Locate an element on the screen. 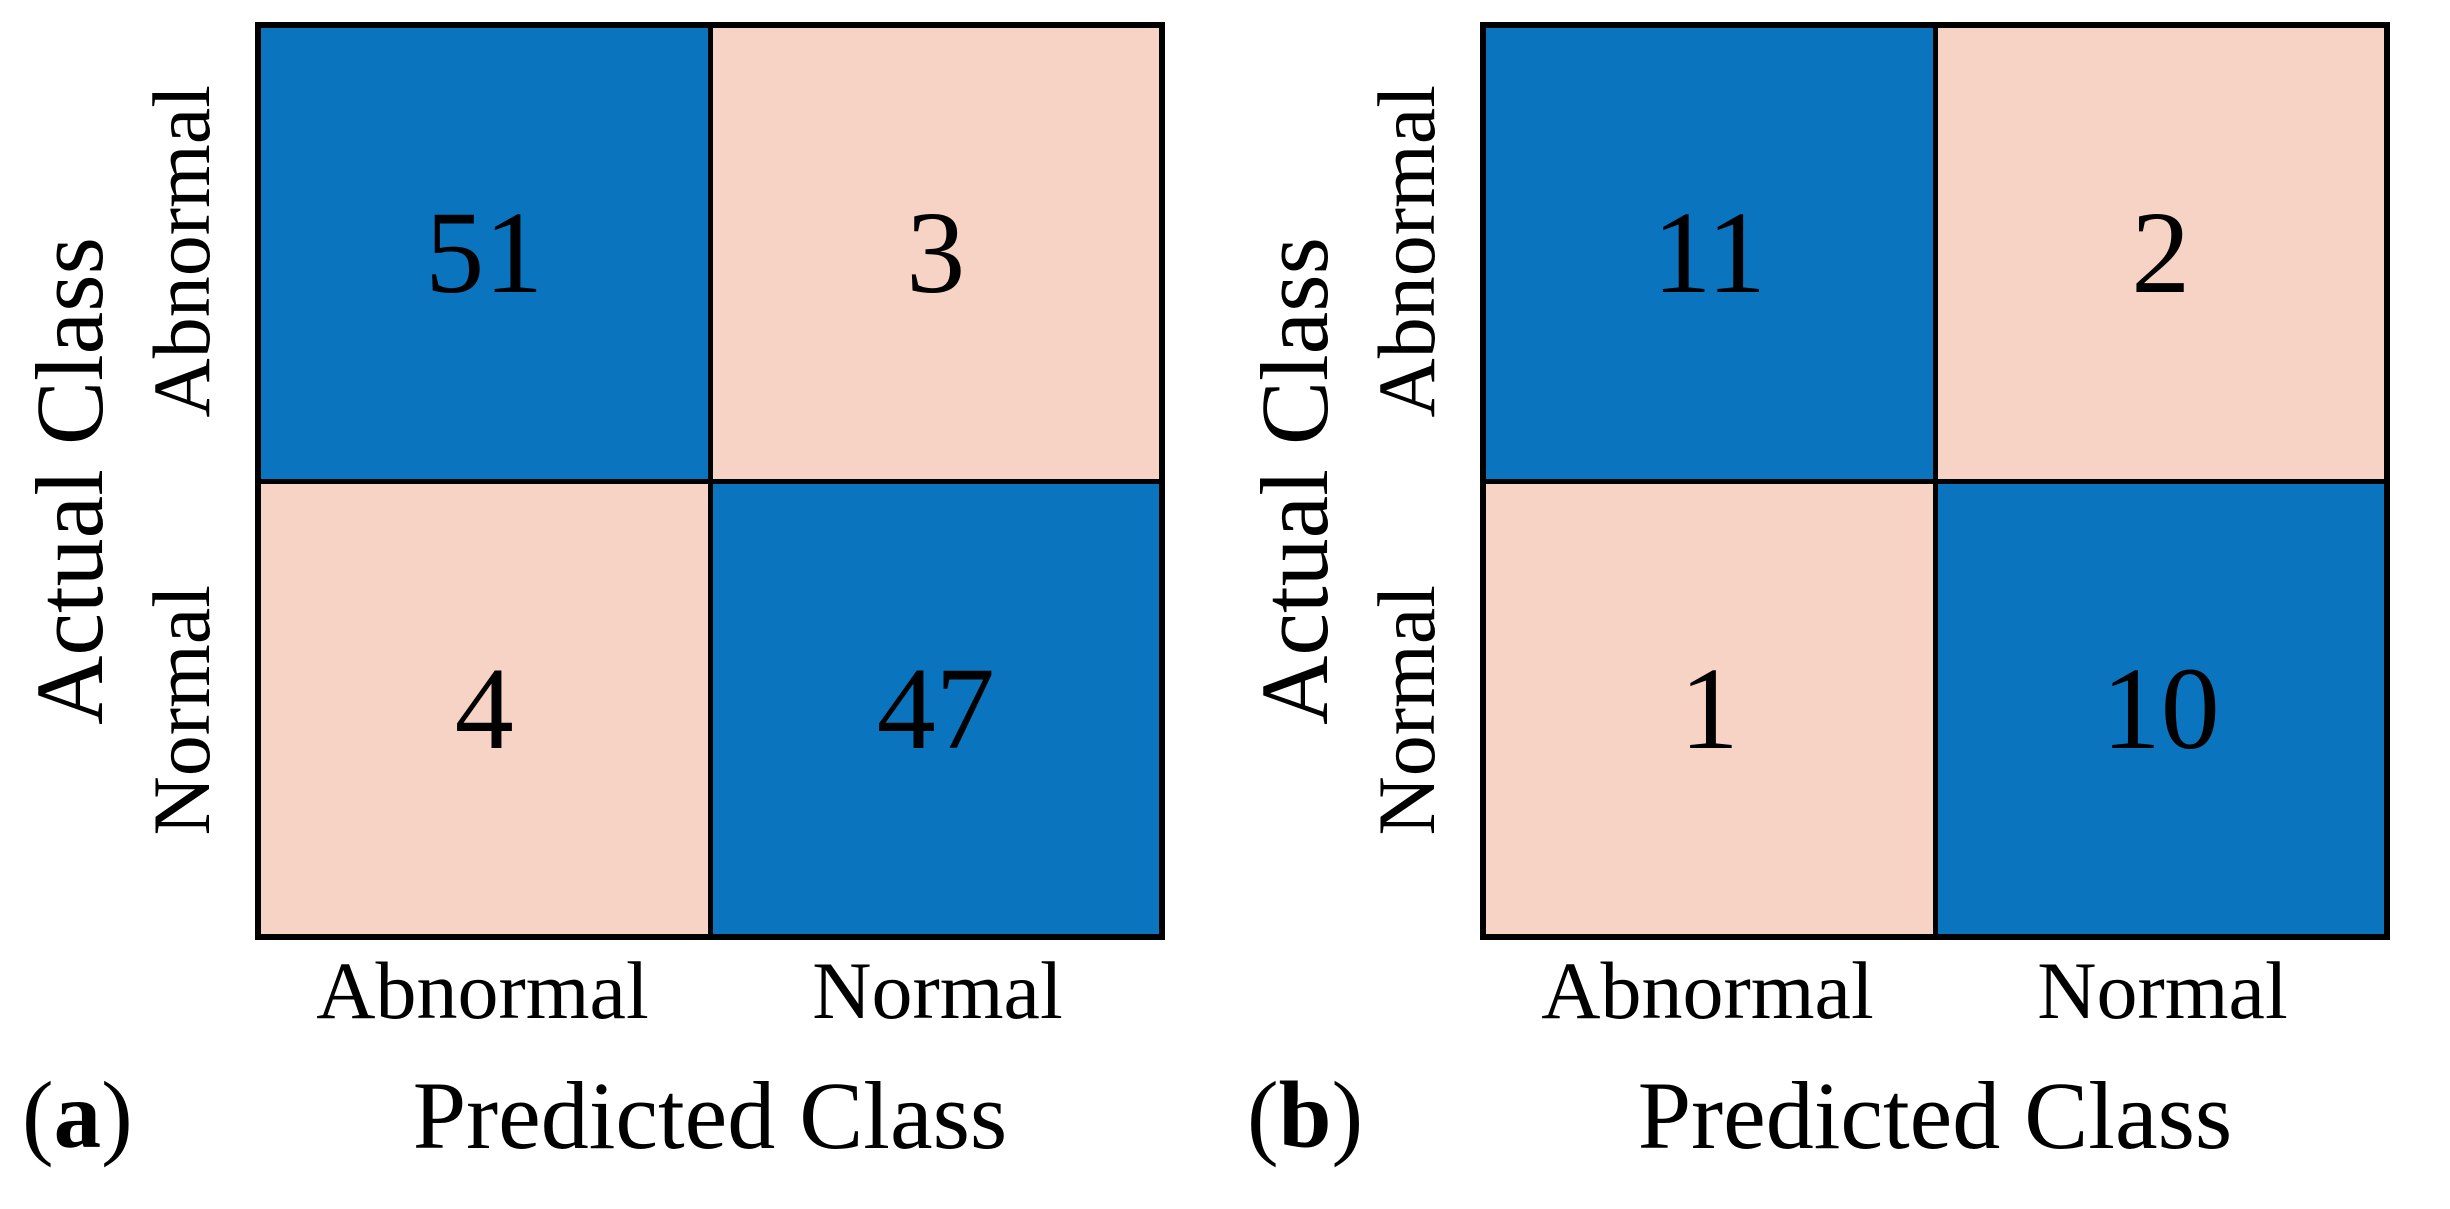 This screenshot has width=2450, height=1209. panel-letter-a: a is located at coordinates (77, 1115).